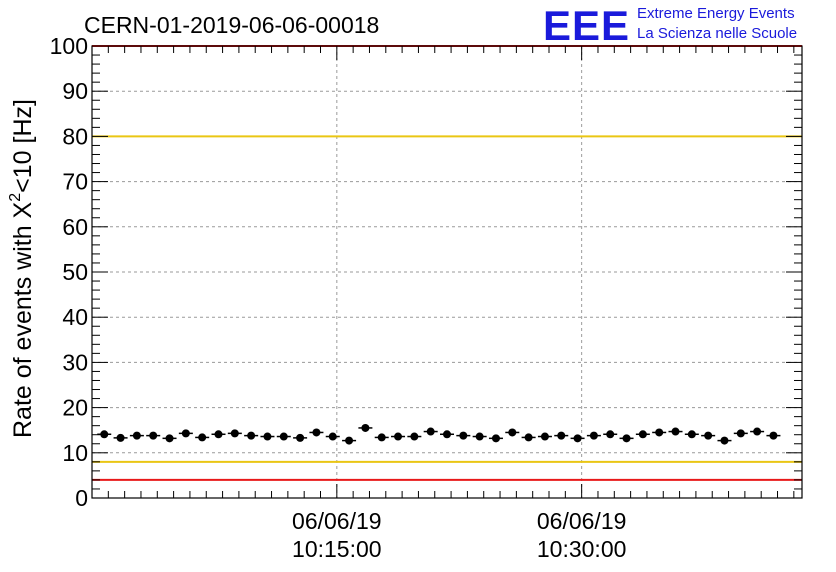 The height and width of the screenshot is (572, 836). What do you see at coordinates (75, 408) in the screenshot?
I see `y-tick-label: 20` at bounding box center [75, 408].